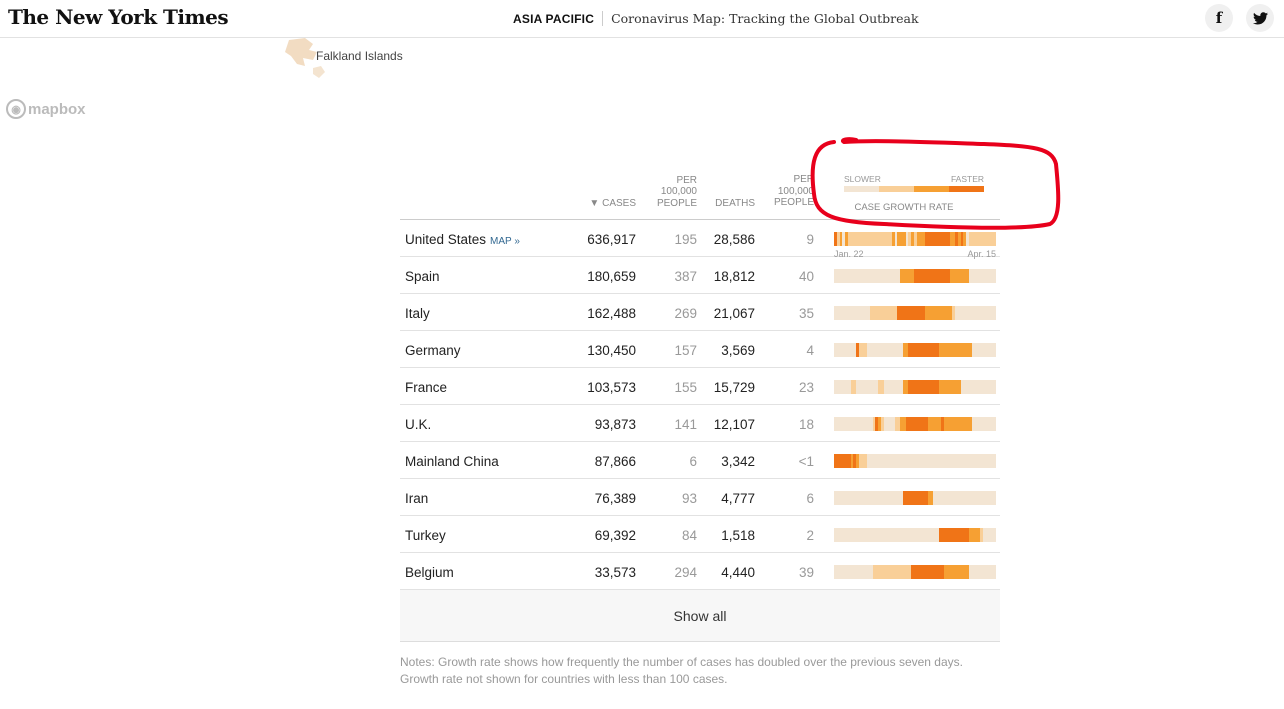 The image size is (1284, 709). I want to click on table-row: Italy 162,488 269 21,067 35, so click(700, 312).